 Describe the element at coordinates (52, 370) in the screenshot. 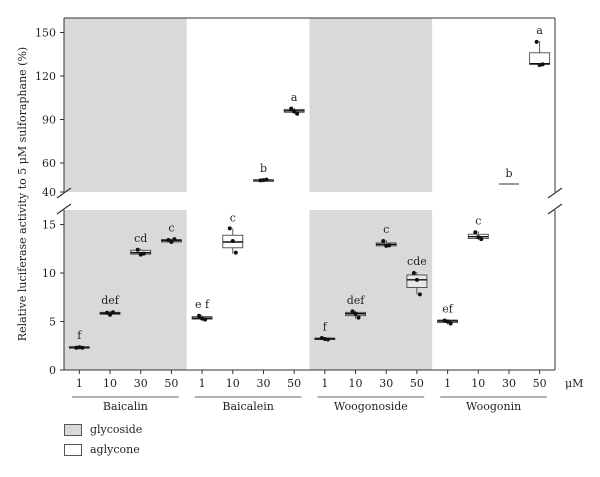

I see `y-tick-label: 0` at that location.